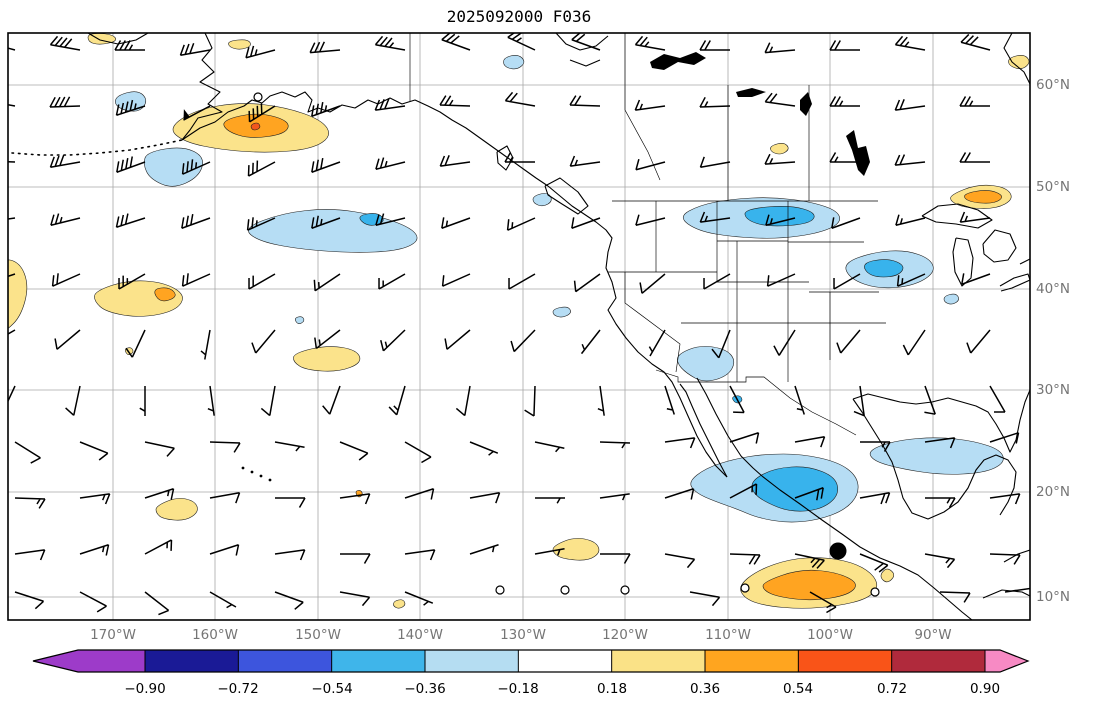 Image resolution: width=1105 pixels, height=712 pixels. I want to click on lon-tick-label: 160°W, so click(215, 635).